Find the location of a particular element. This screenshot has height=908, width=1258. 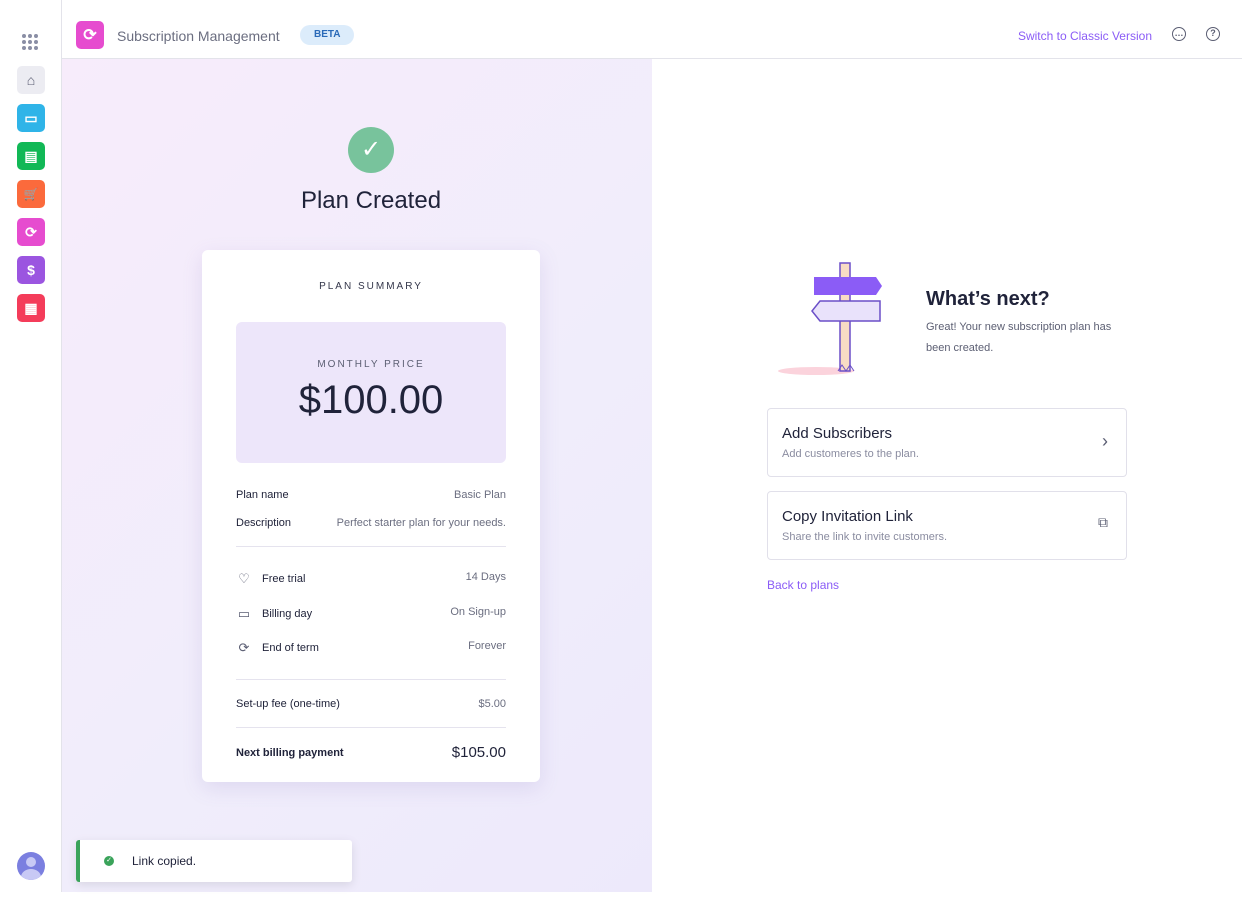

whats-next-heading: What’s next? is located at coordinates (988, 299).